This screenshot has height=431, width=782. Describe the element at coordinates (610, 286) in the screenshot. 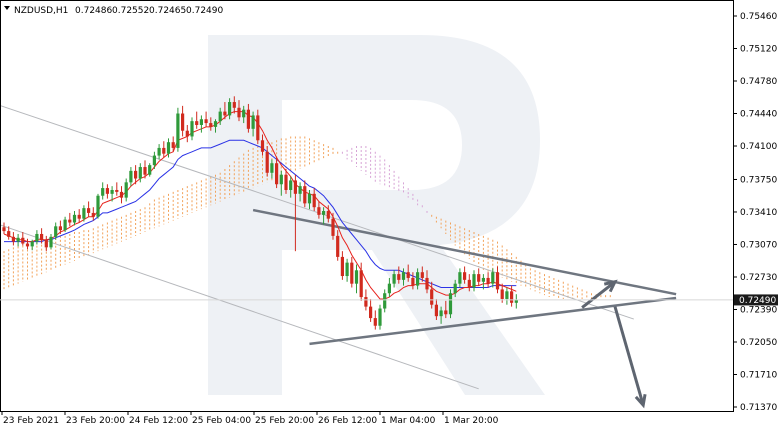

I see `arrow-head` at that location.